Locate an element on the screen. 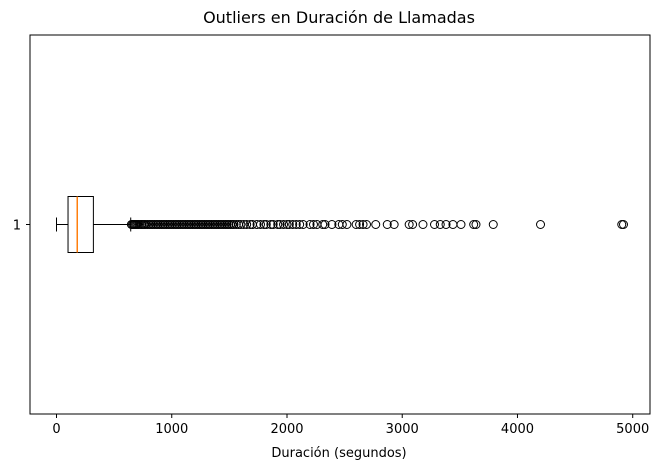  outlier-points is located at coordinates (377, 224).